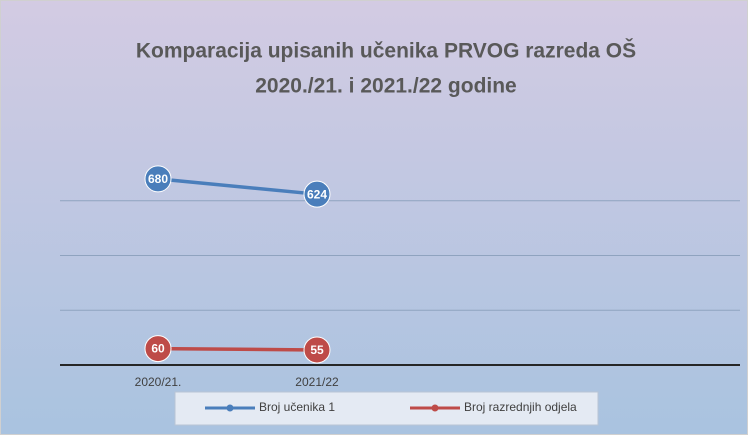 Image resolution: width=748 pixels, height=435 pixels. I want to click on legend-label: Broj razrednjih odjela, so click(520, 407).